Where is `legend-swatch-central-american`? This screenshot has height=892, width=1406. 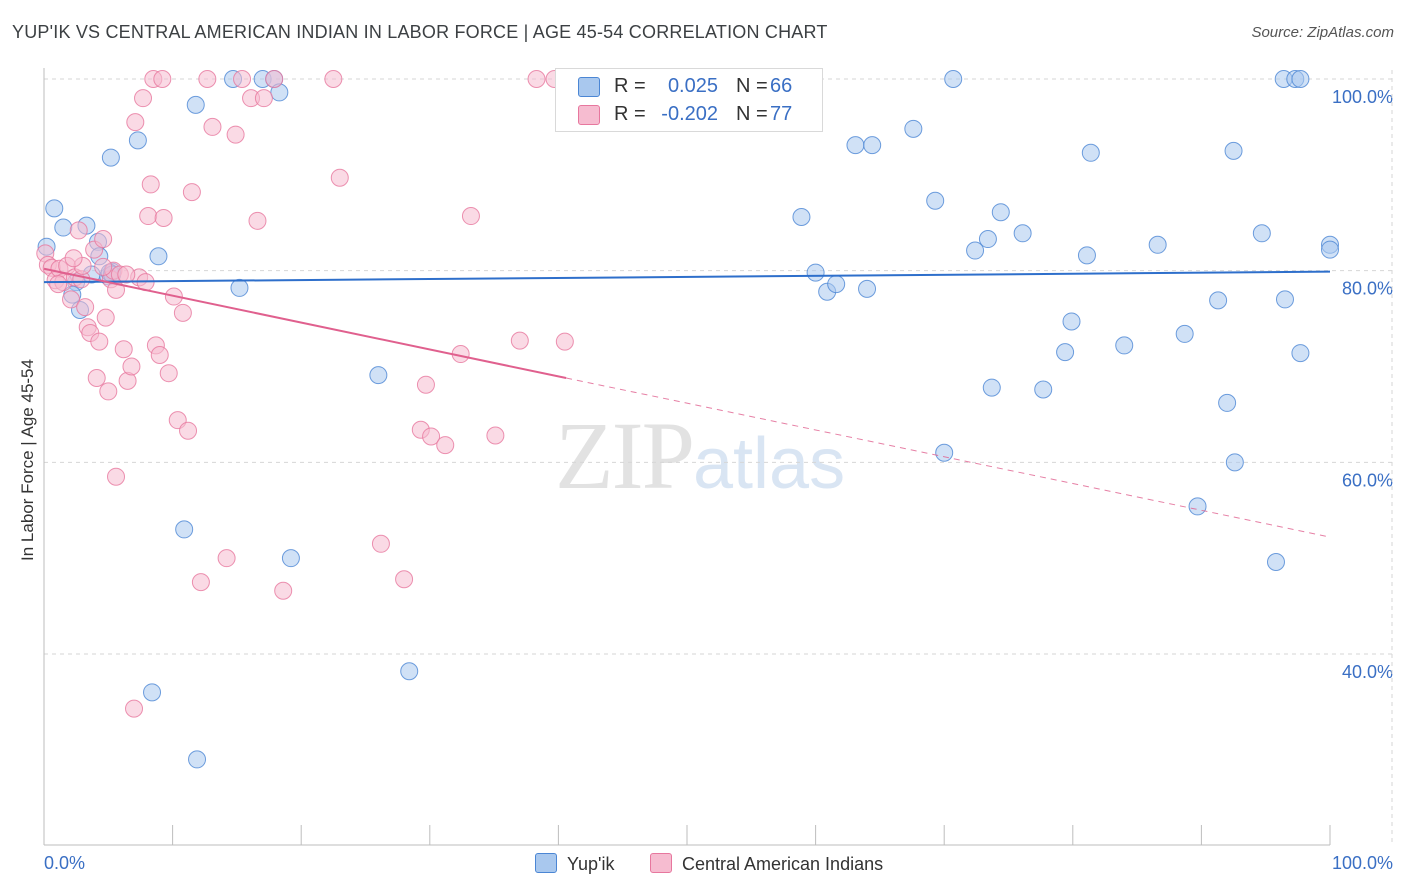
legend-swatch-central-american is located at coordinates (661, 863).